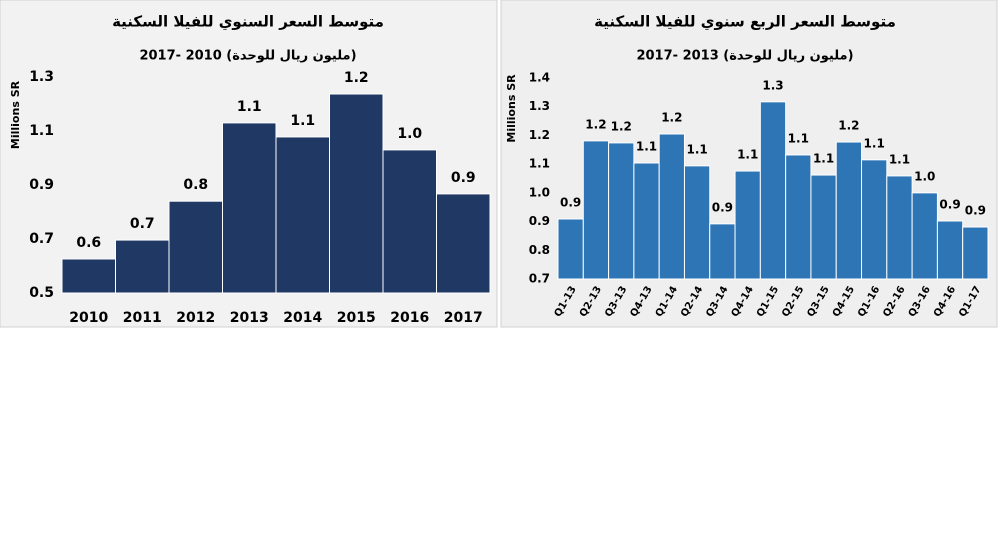  I want to click on x-tick-label: 2012, so click(195, 318).